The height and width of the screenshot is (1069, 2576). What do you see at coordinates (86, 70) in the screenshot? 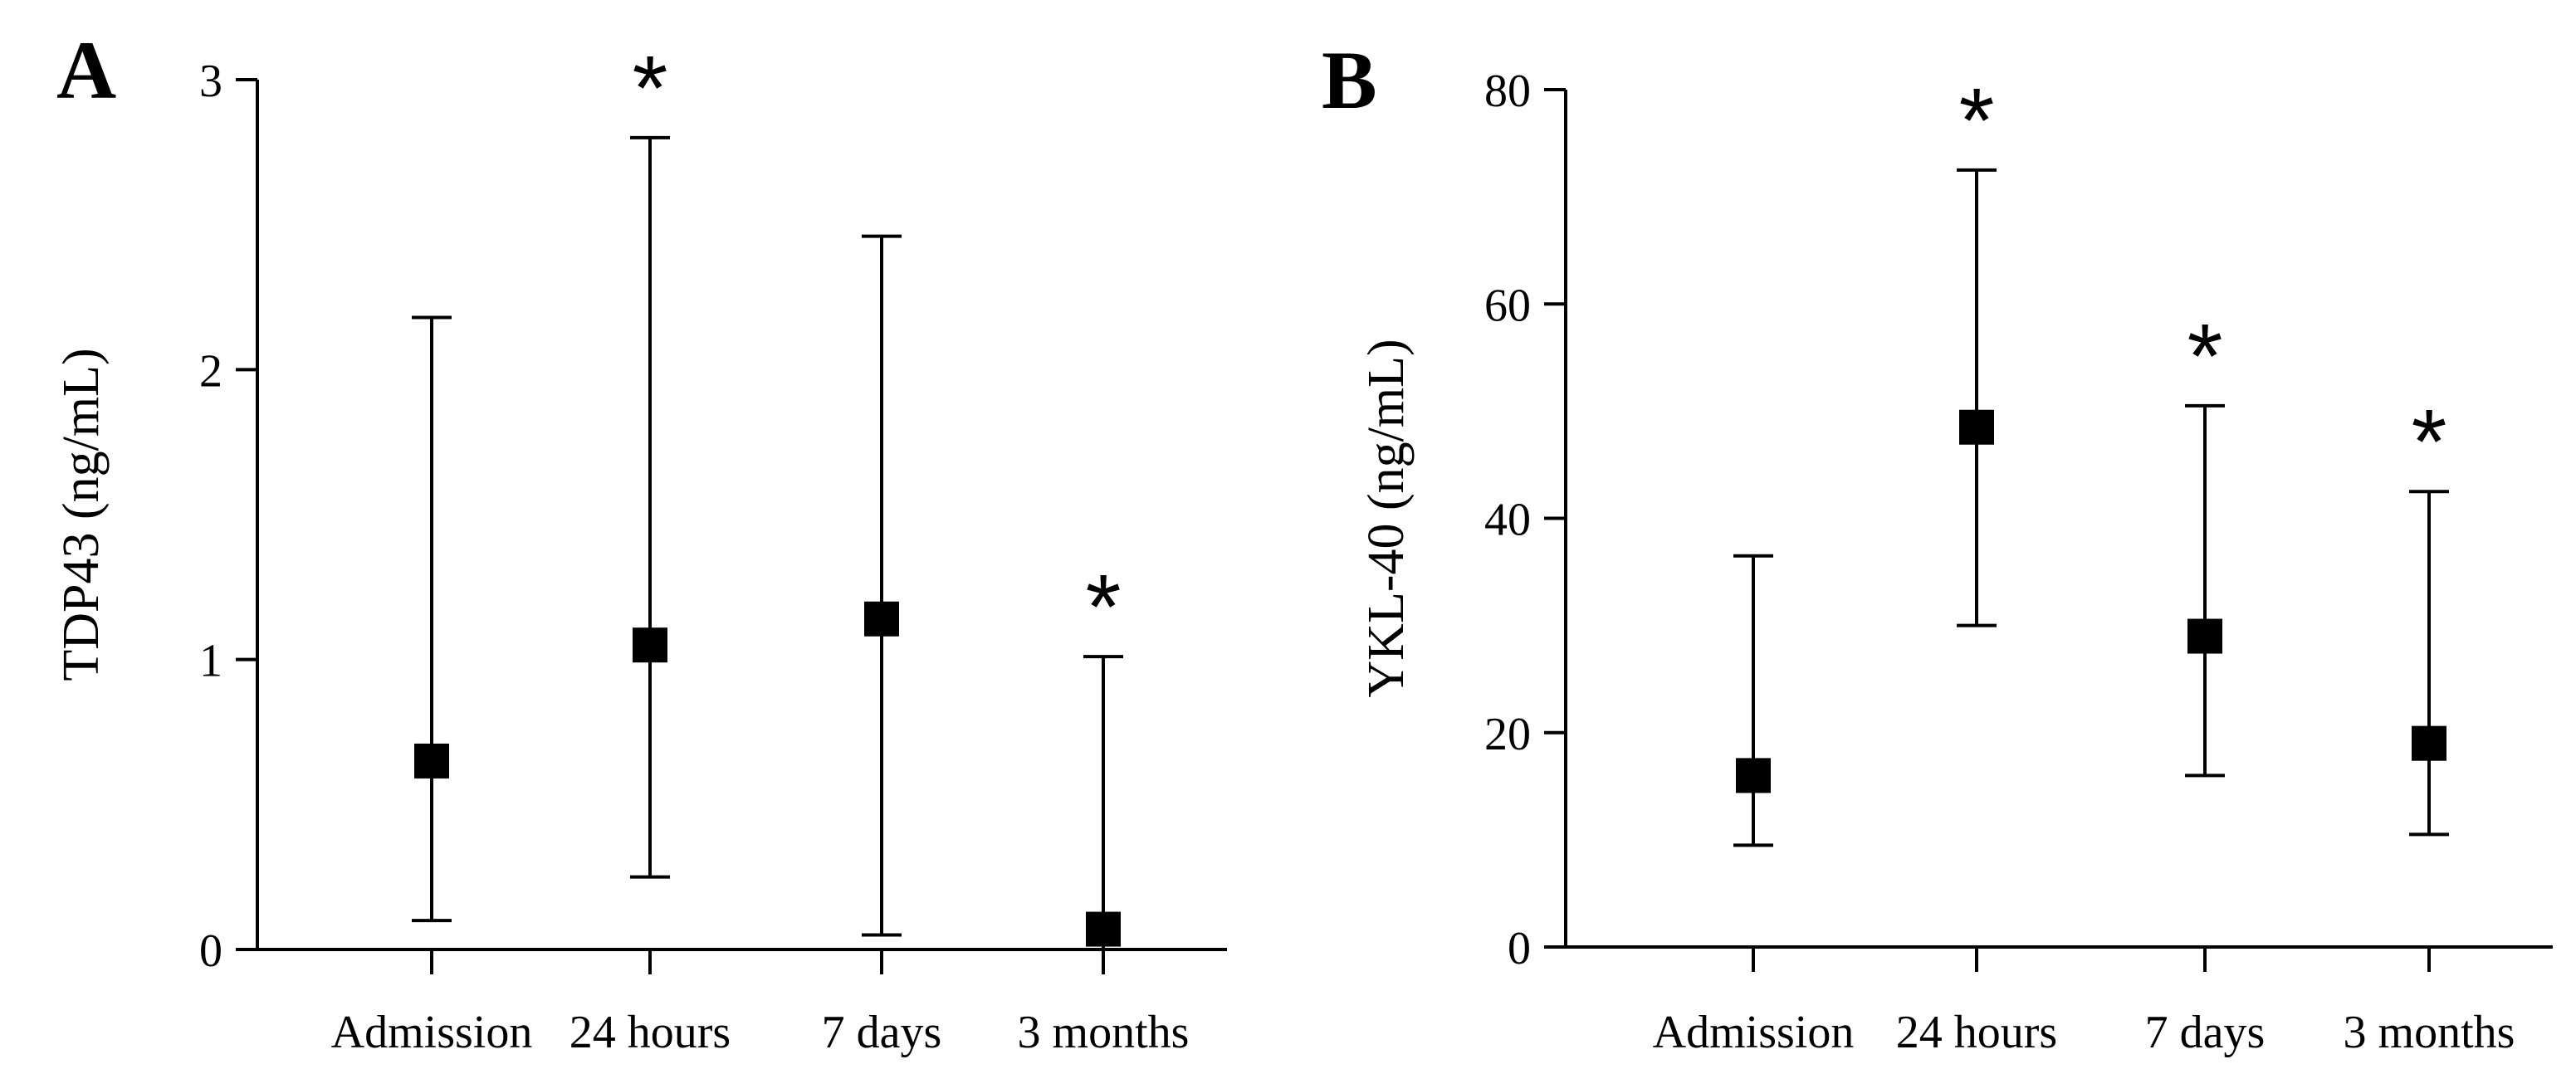
I see `panel-letter: A` at bounding box center [86, 70].